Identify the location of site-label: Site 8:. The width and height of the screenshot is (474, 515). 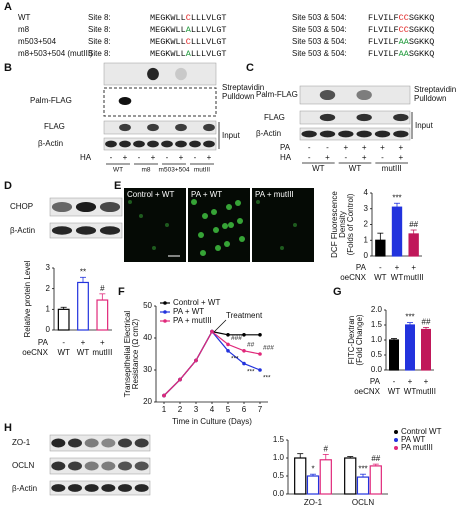
(99, 53).